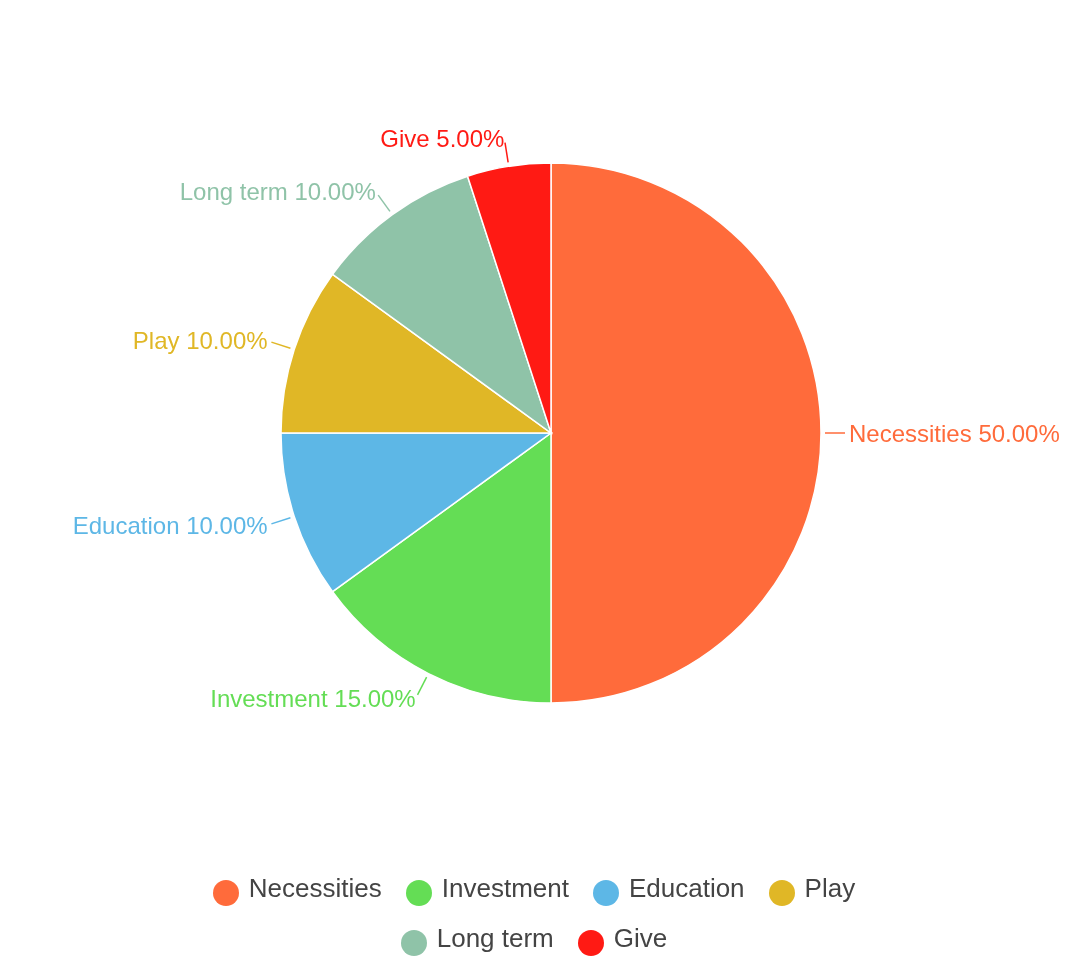  What do you see at coordinates (495, 938) in the screenshot?
I see `legend-label: Long term` at bounding box center [495, 938].